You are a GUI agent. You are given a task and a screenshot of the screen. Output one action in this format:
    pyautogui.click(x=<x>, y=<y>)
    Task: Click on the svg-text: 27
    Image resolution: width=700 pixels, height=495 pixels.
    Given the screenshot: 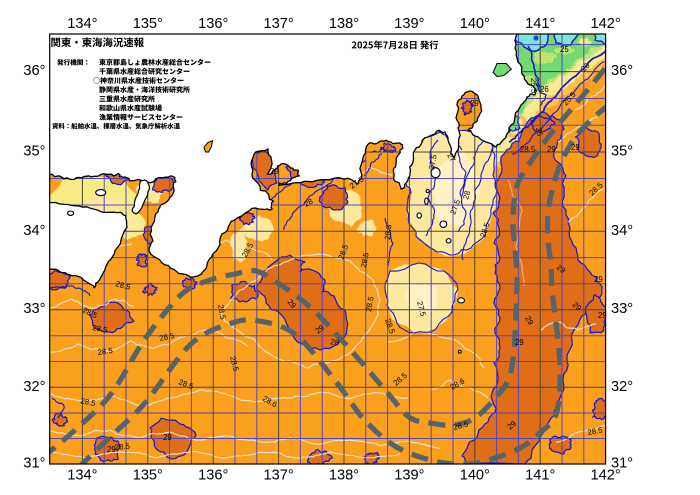 What is the action you would take?
    pyautogui.click(x=451, y=158)
    